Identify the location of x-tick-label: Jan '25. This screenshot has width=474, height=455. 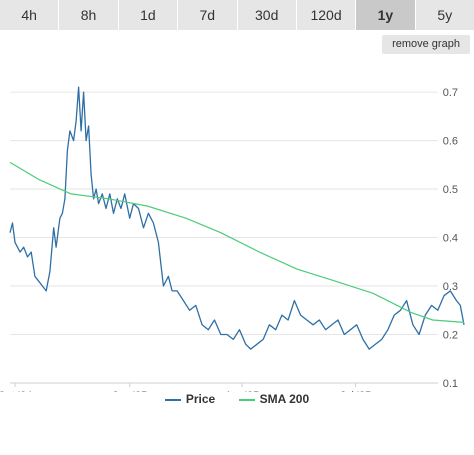
(129, 391).